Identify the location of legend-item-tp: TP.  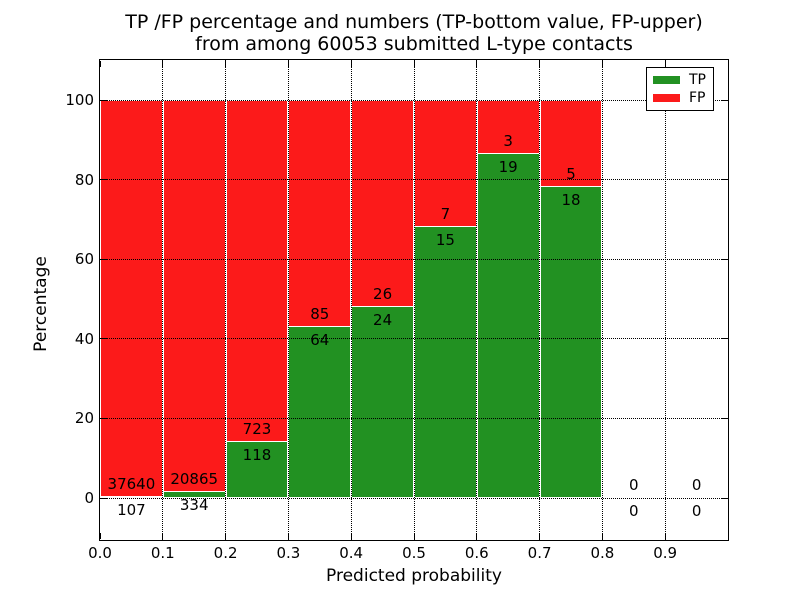
(680, 80).